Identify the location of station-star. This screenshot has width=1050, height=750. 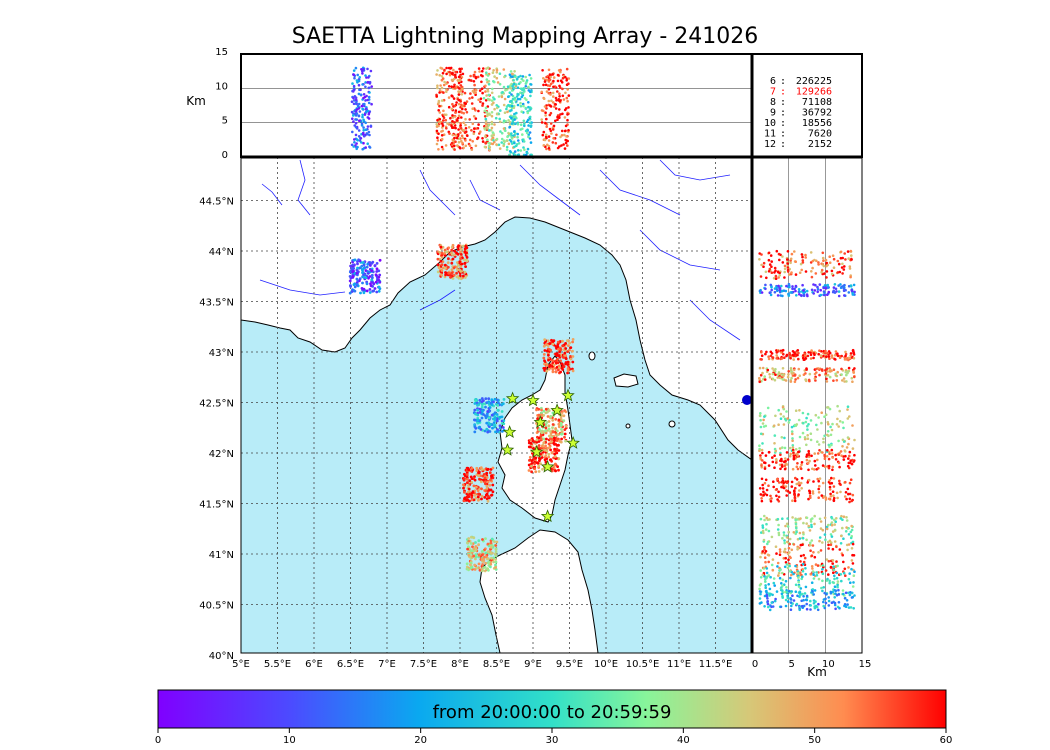
(533, 400).